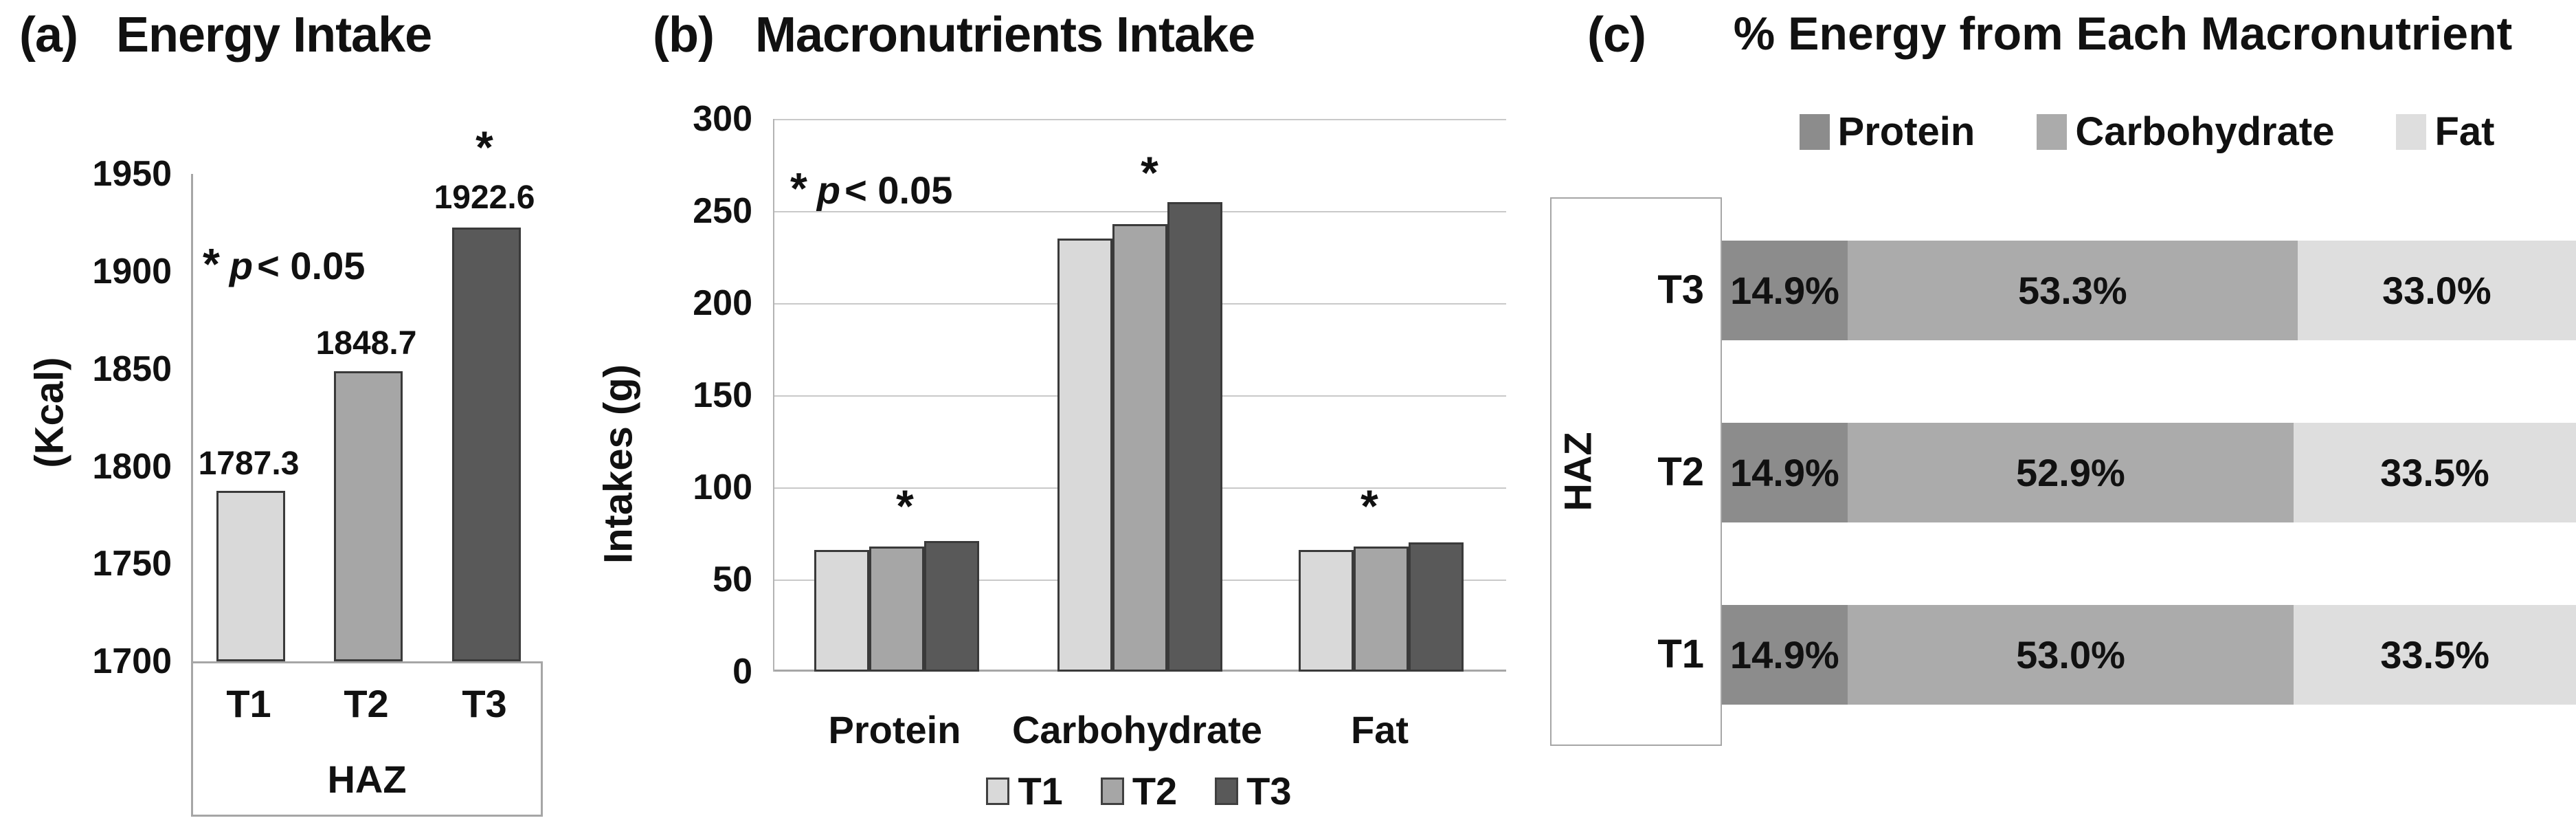  What do you see at coordinates (1194, 436) in the screenshot?
I see `bar-carbohydrate-t3` at bounding box center [1194, 436].